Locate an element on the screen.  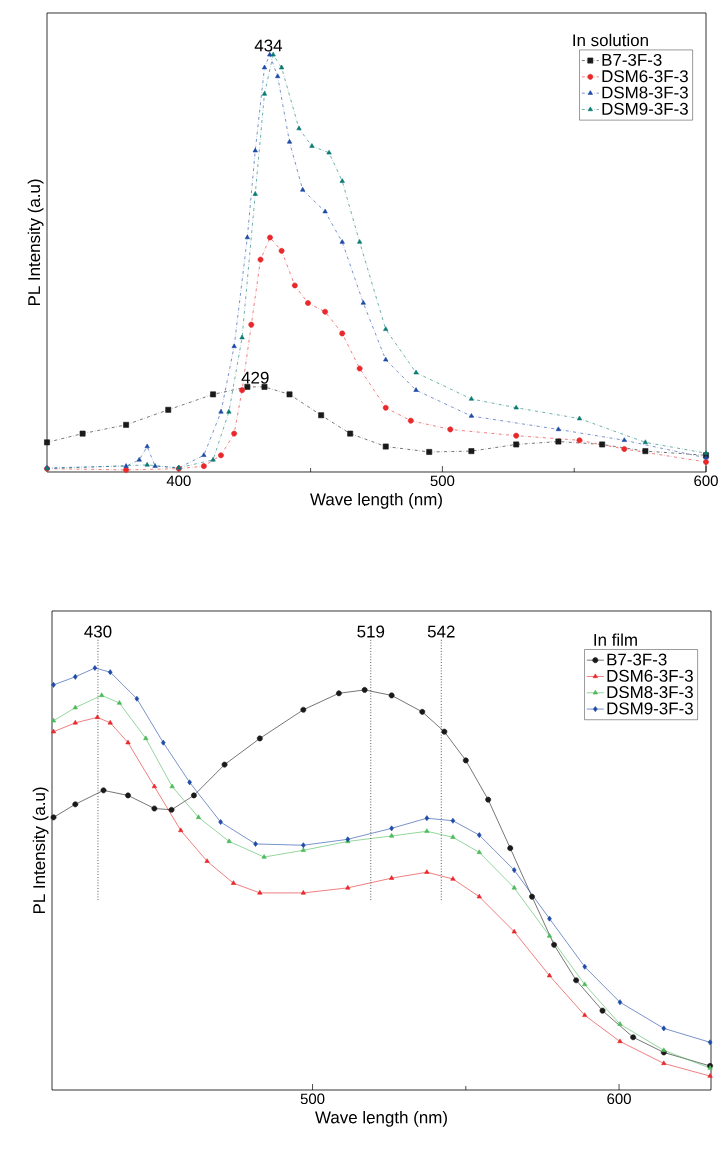
annotation: 434 is located at coordinates (268, 45).